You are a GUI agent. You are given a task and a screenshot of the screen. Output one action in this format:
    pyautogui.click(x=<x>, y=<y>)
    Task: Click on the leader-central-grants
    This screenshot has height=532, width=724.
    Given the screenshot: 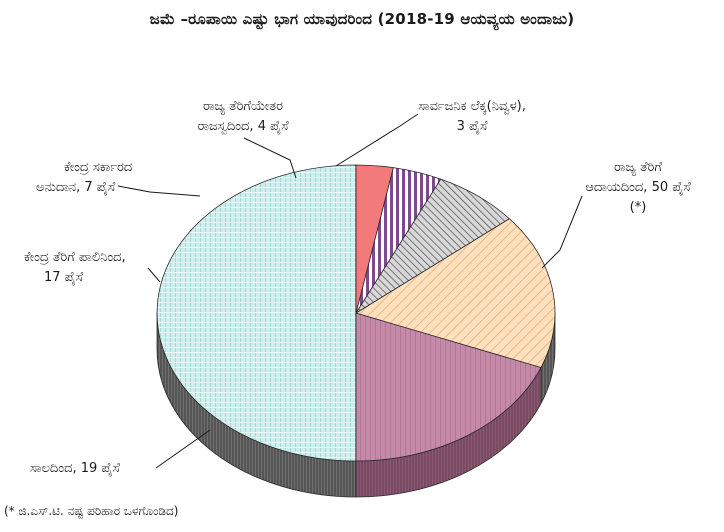 What is the action you would take?
    pyautogui.click(x=159, y=191)
    